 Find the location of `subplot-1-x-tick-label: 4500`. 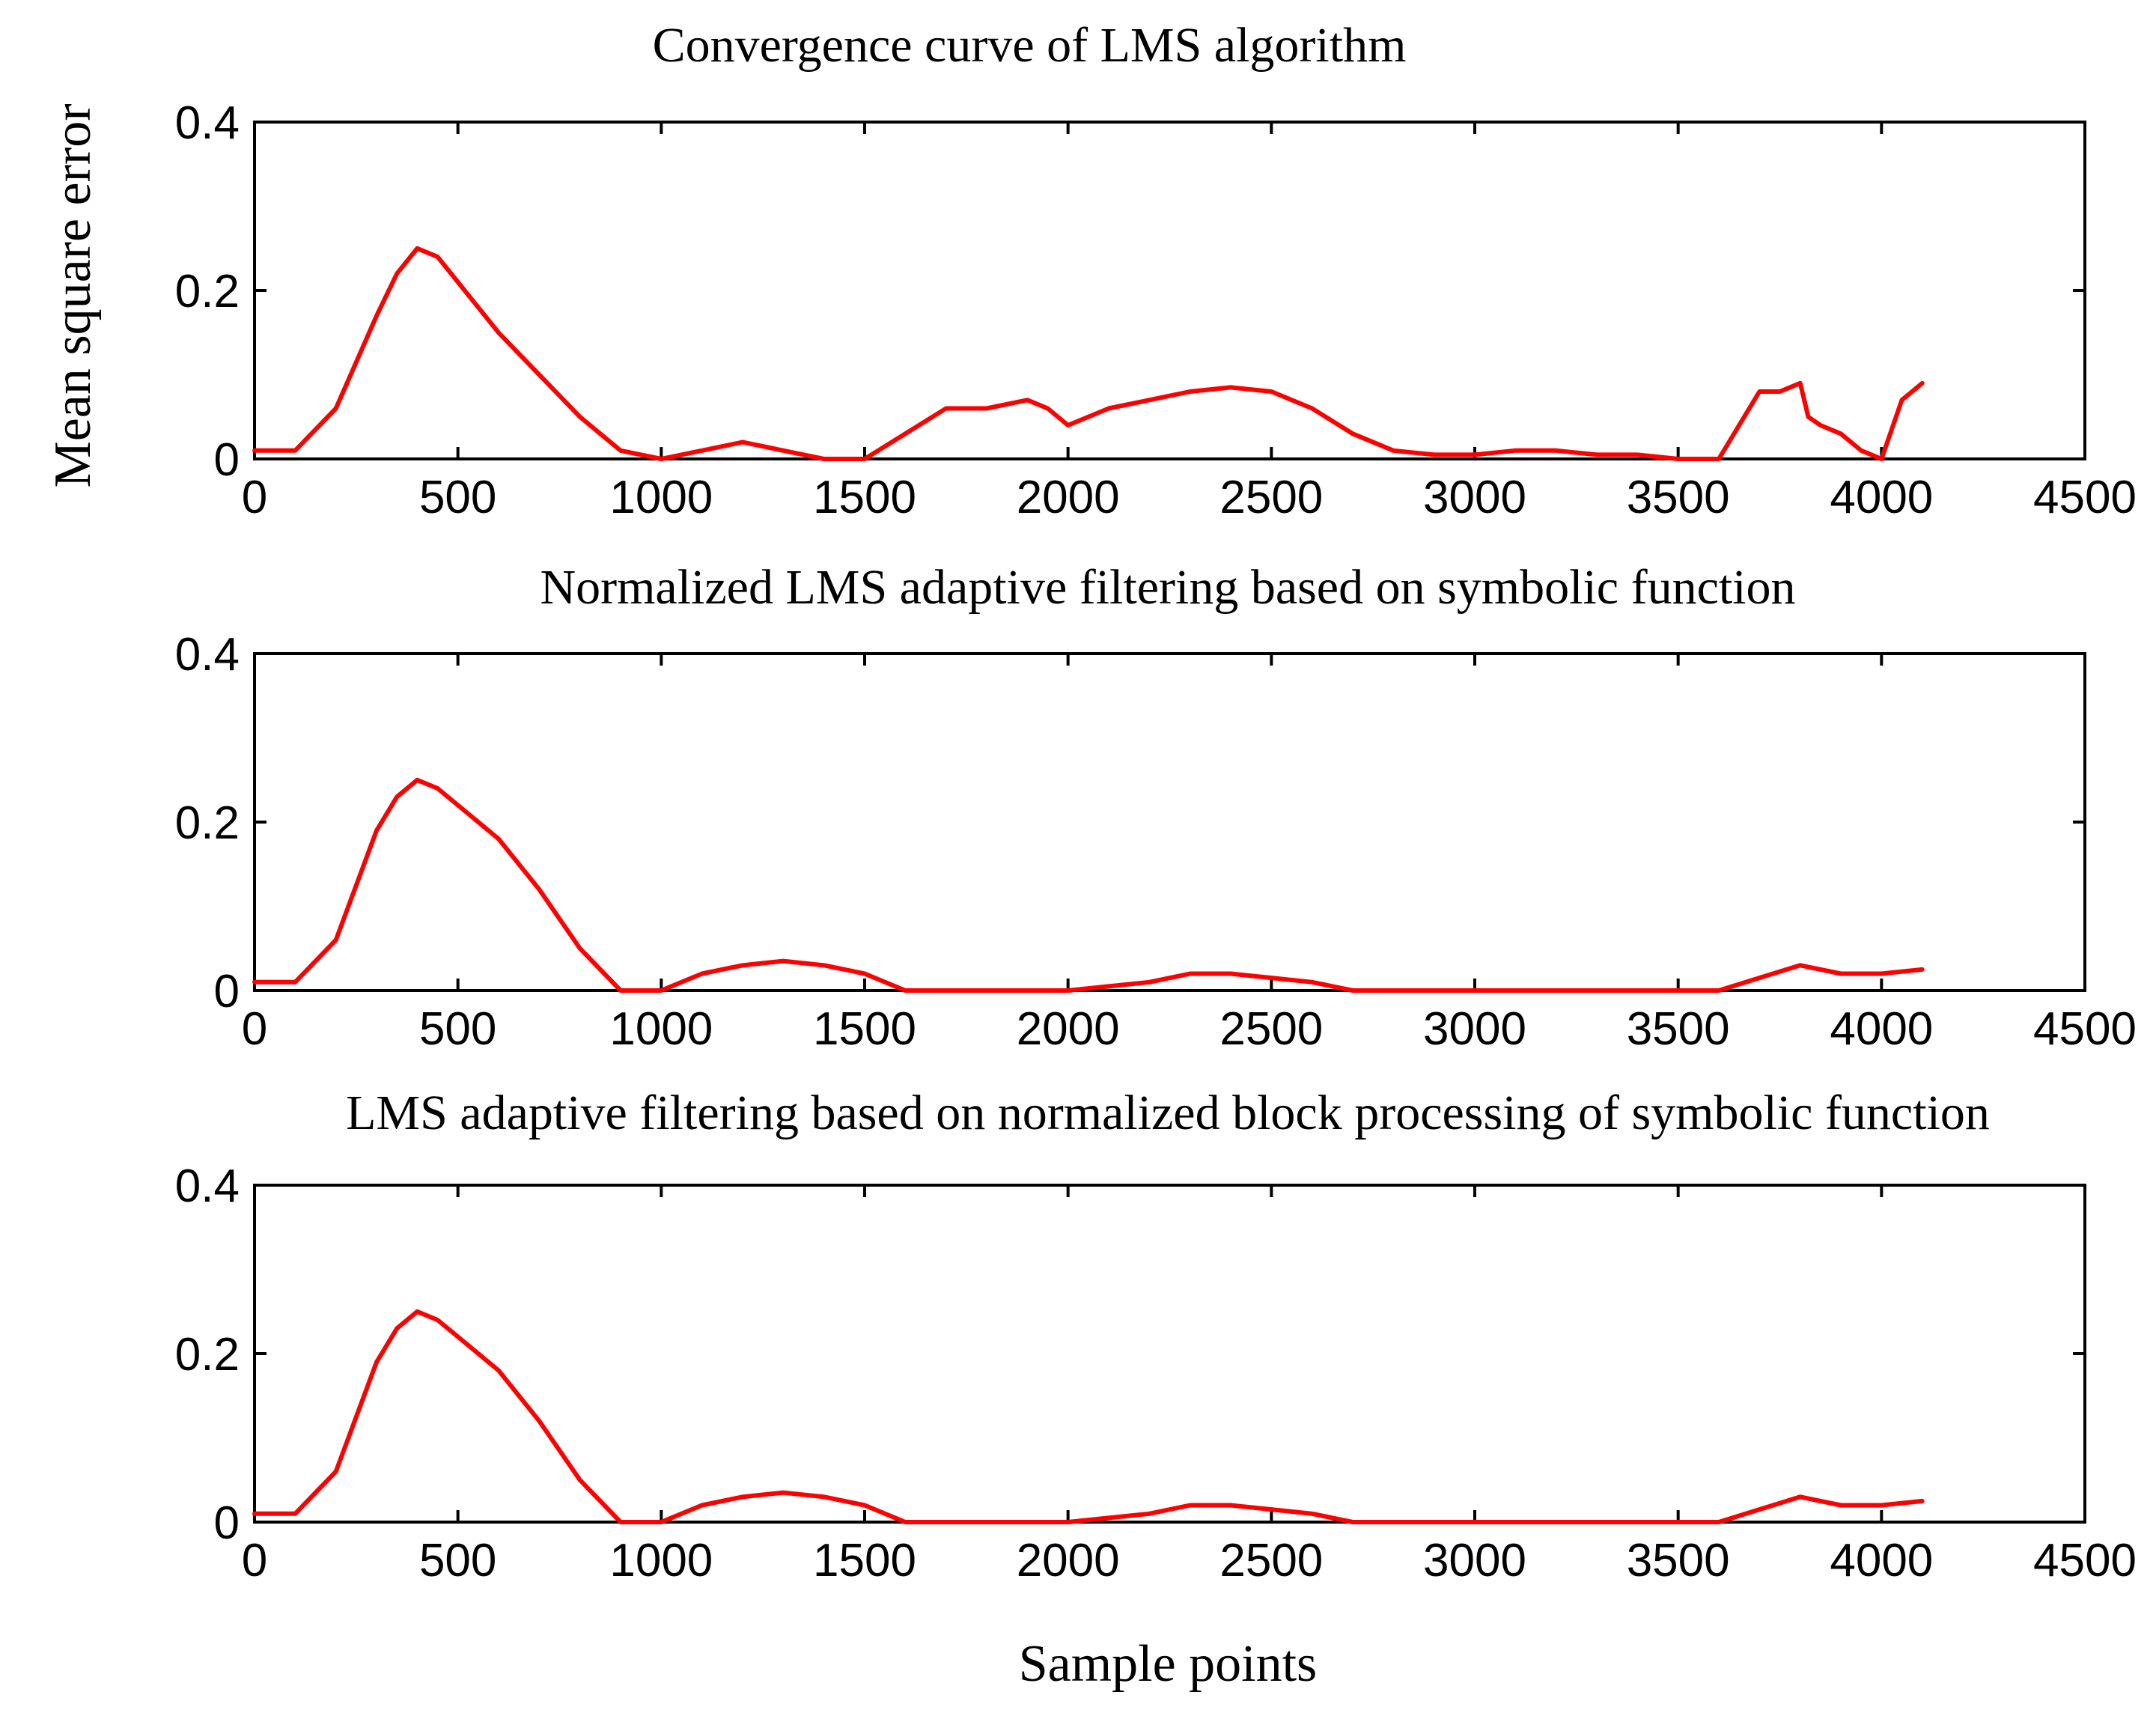

subplot-1-x-tick-label: 4500 is located at coordinates (2085, 498).